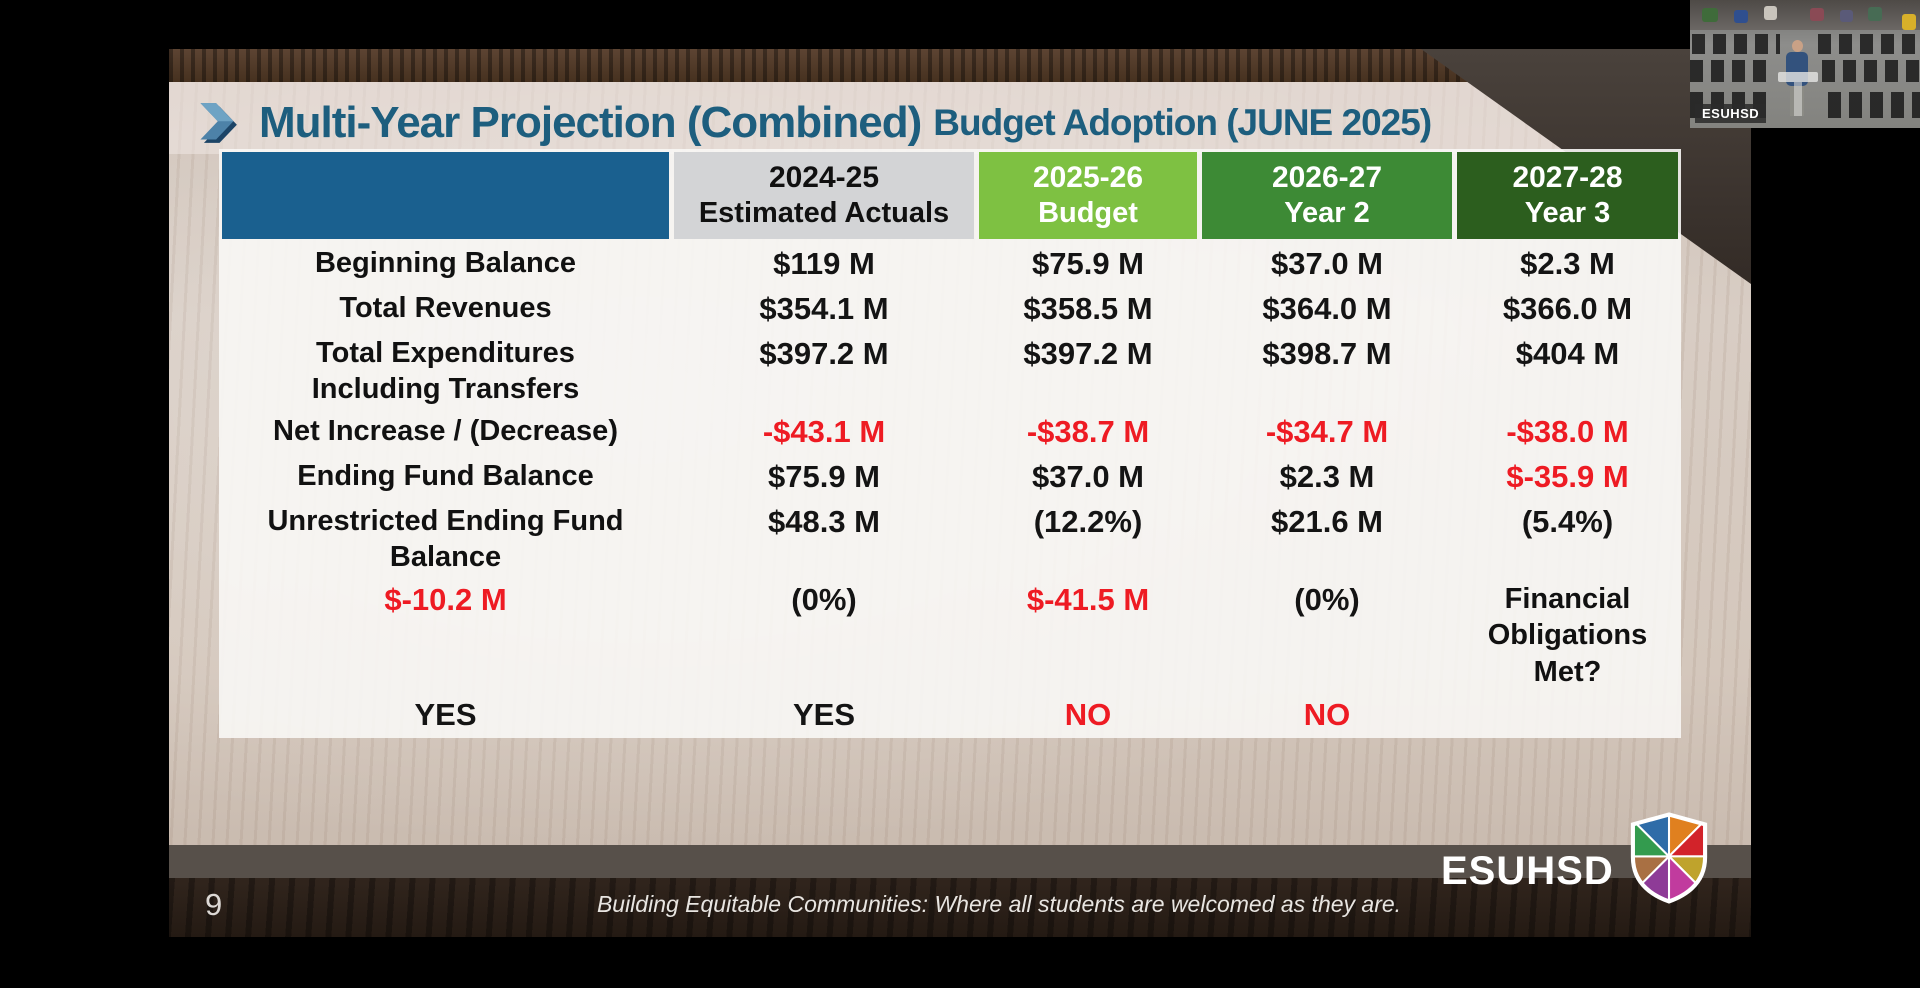 The width and height of the screenshot is (1920, 988). Describe the element at coordinates (1088, 431) in the screenshot. I see `cell-value: -$38.7 M` at that location.